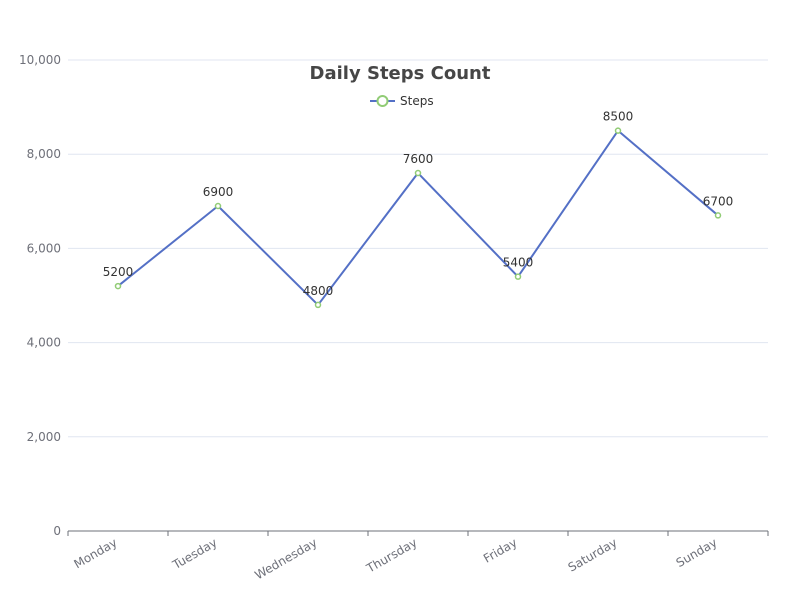 The width and height of the screenshot is (800, 600). What do you see at coordinates (194, 553) in the screenshot?
I see `x-tick-label: Tuesday` at bounding box center [194, 553].